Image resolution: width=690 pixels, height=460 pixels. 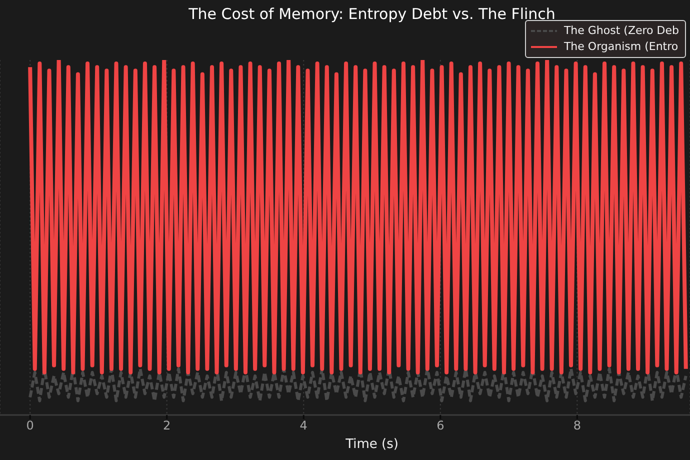 What do you see at coordinates (371, 444) in the screenshot?
I see `x-axis-title: Time (s)` at bounding box center [371, 444].